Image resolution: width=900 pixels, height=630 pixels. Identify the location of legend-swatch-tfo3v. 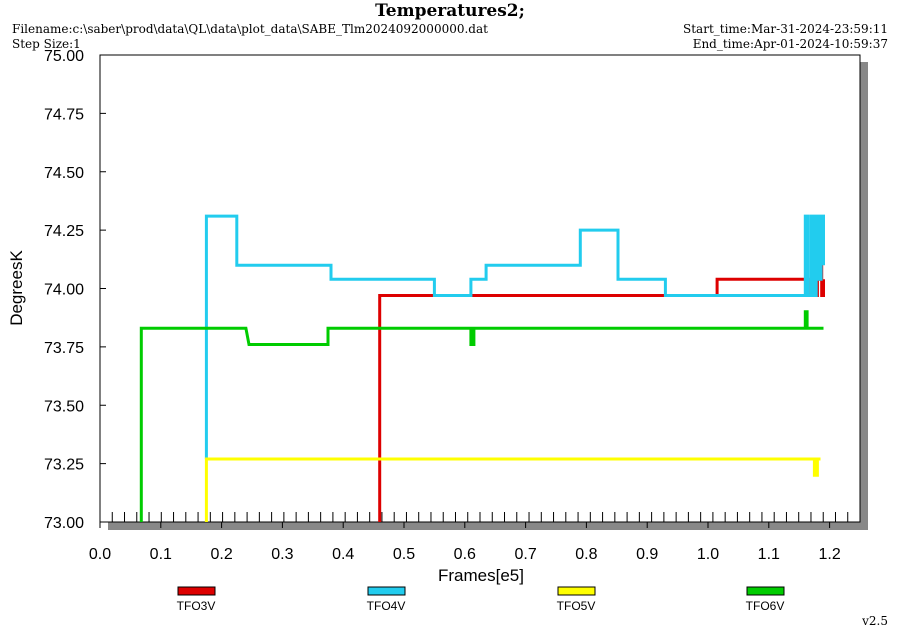
(196, 591).